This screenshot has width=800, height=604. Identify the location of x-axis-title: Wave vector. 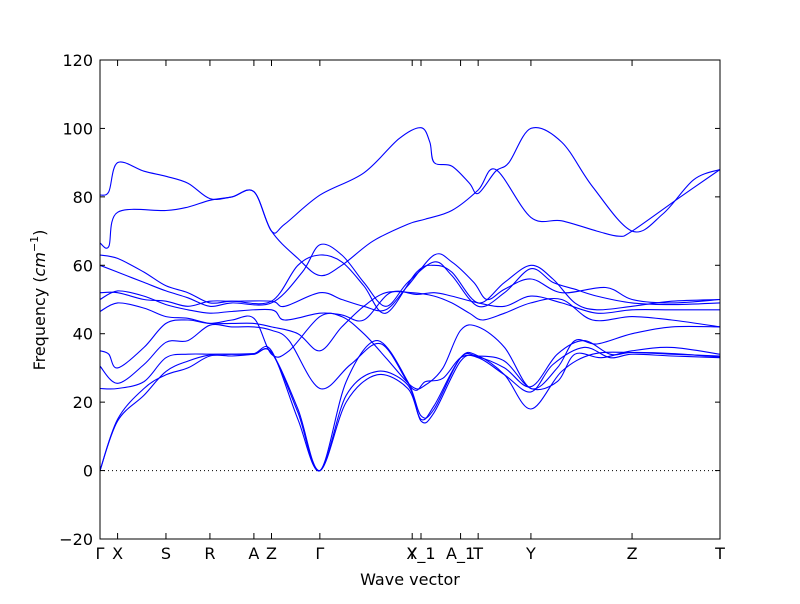
(410, 579).